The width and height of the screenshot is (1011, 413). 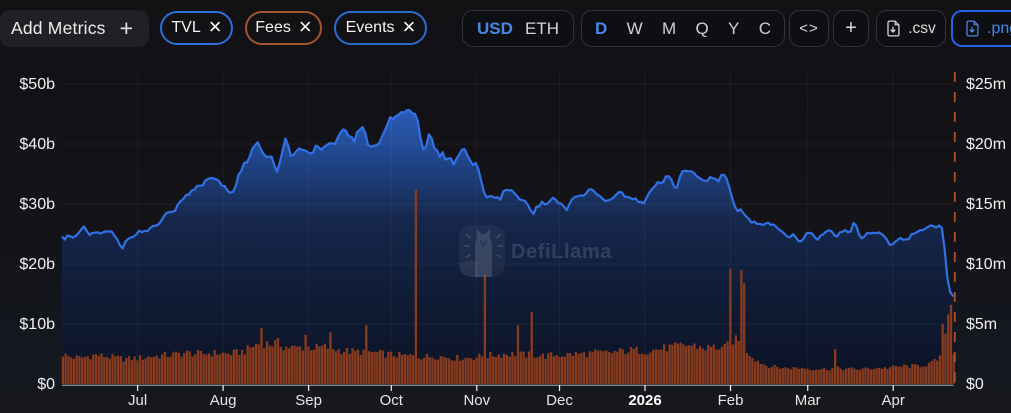 What do you see at coordinates (986, 144) in the screenshot?
I see `svg-text: $20m` at bounding box center [986, 144].